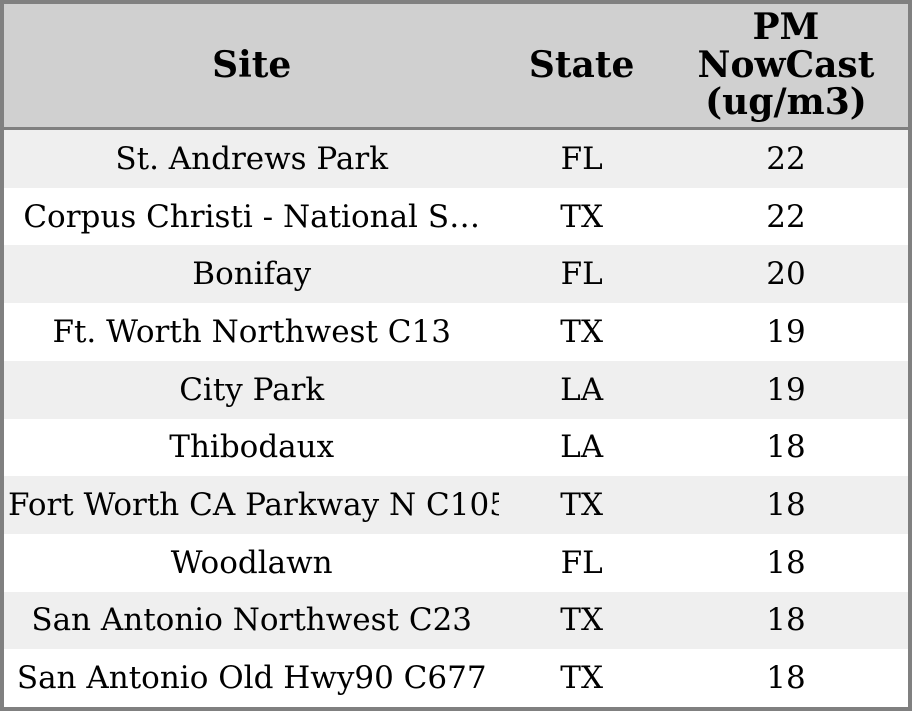 This screenshot has width=912, height=711. I want to click on cell-site: St. Andrews Park, so click(251, 158).